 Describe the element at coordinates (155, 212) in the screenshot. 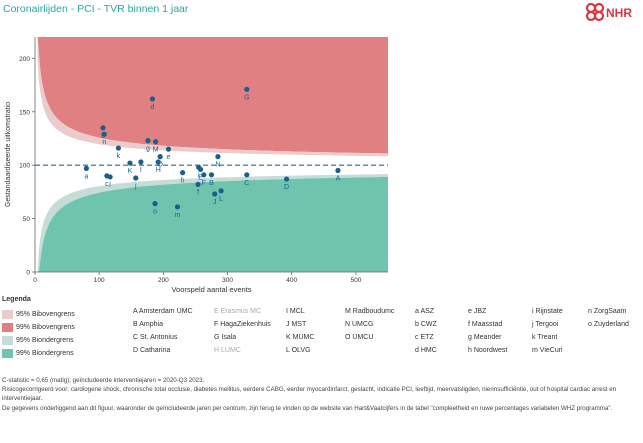

I see `point-label: o` at that location.